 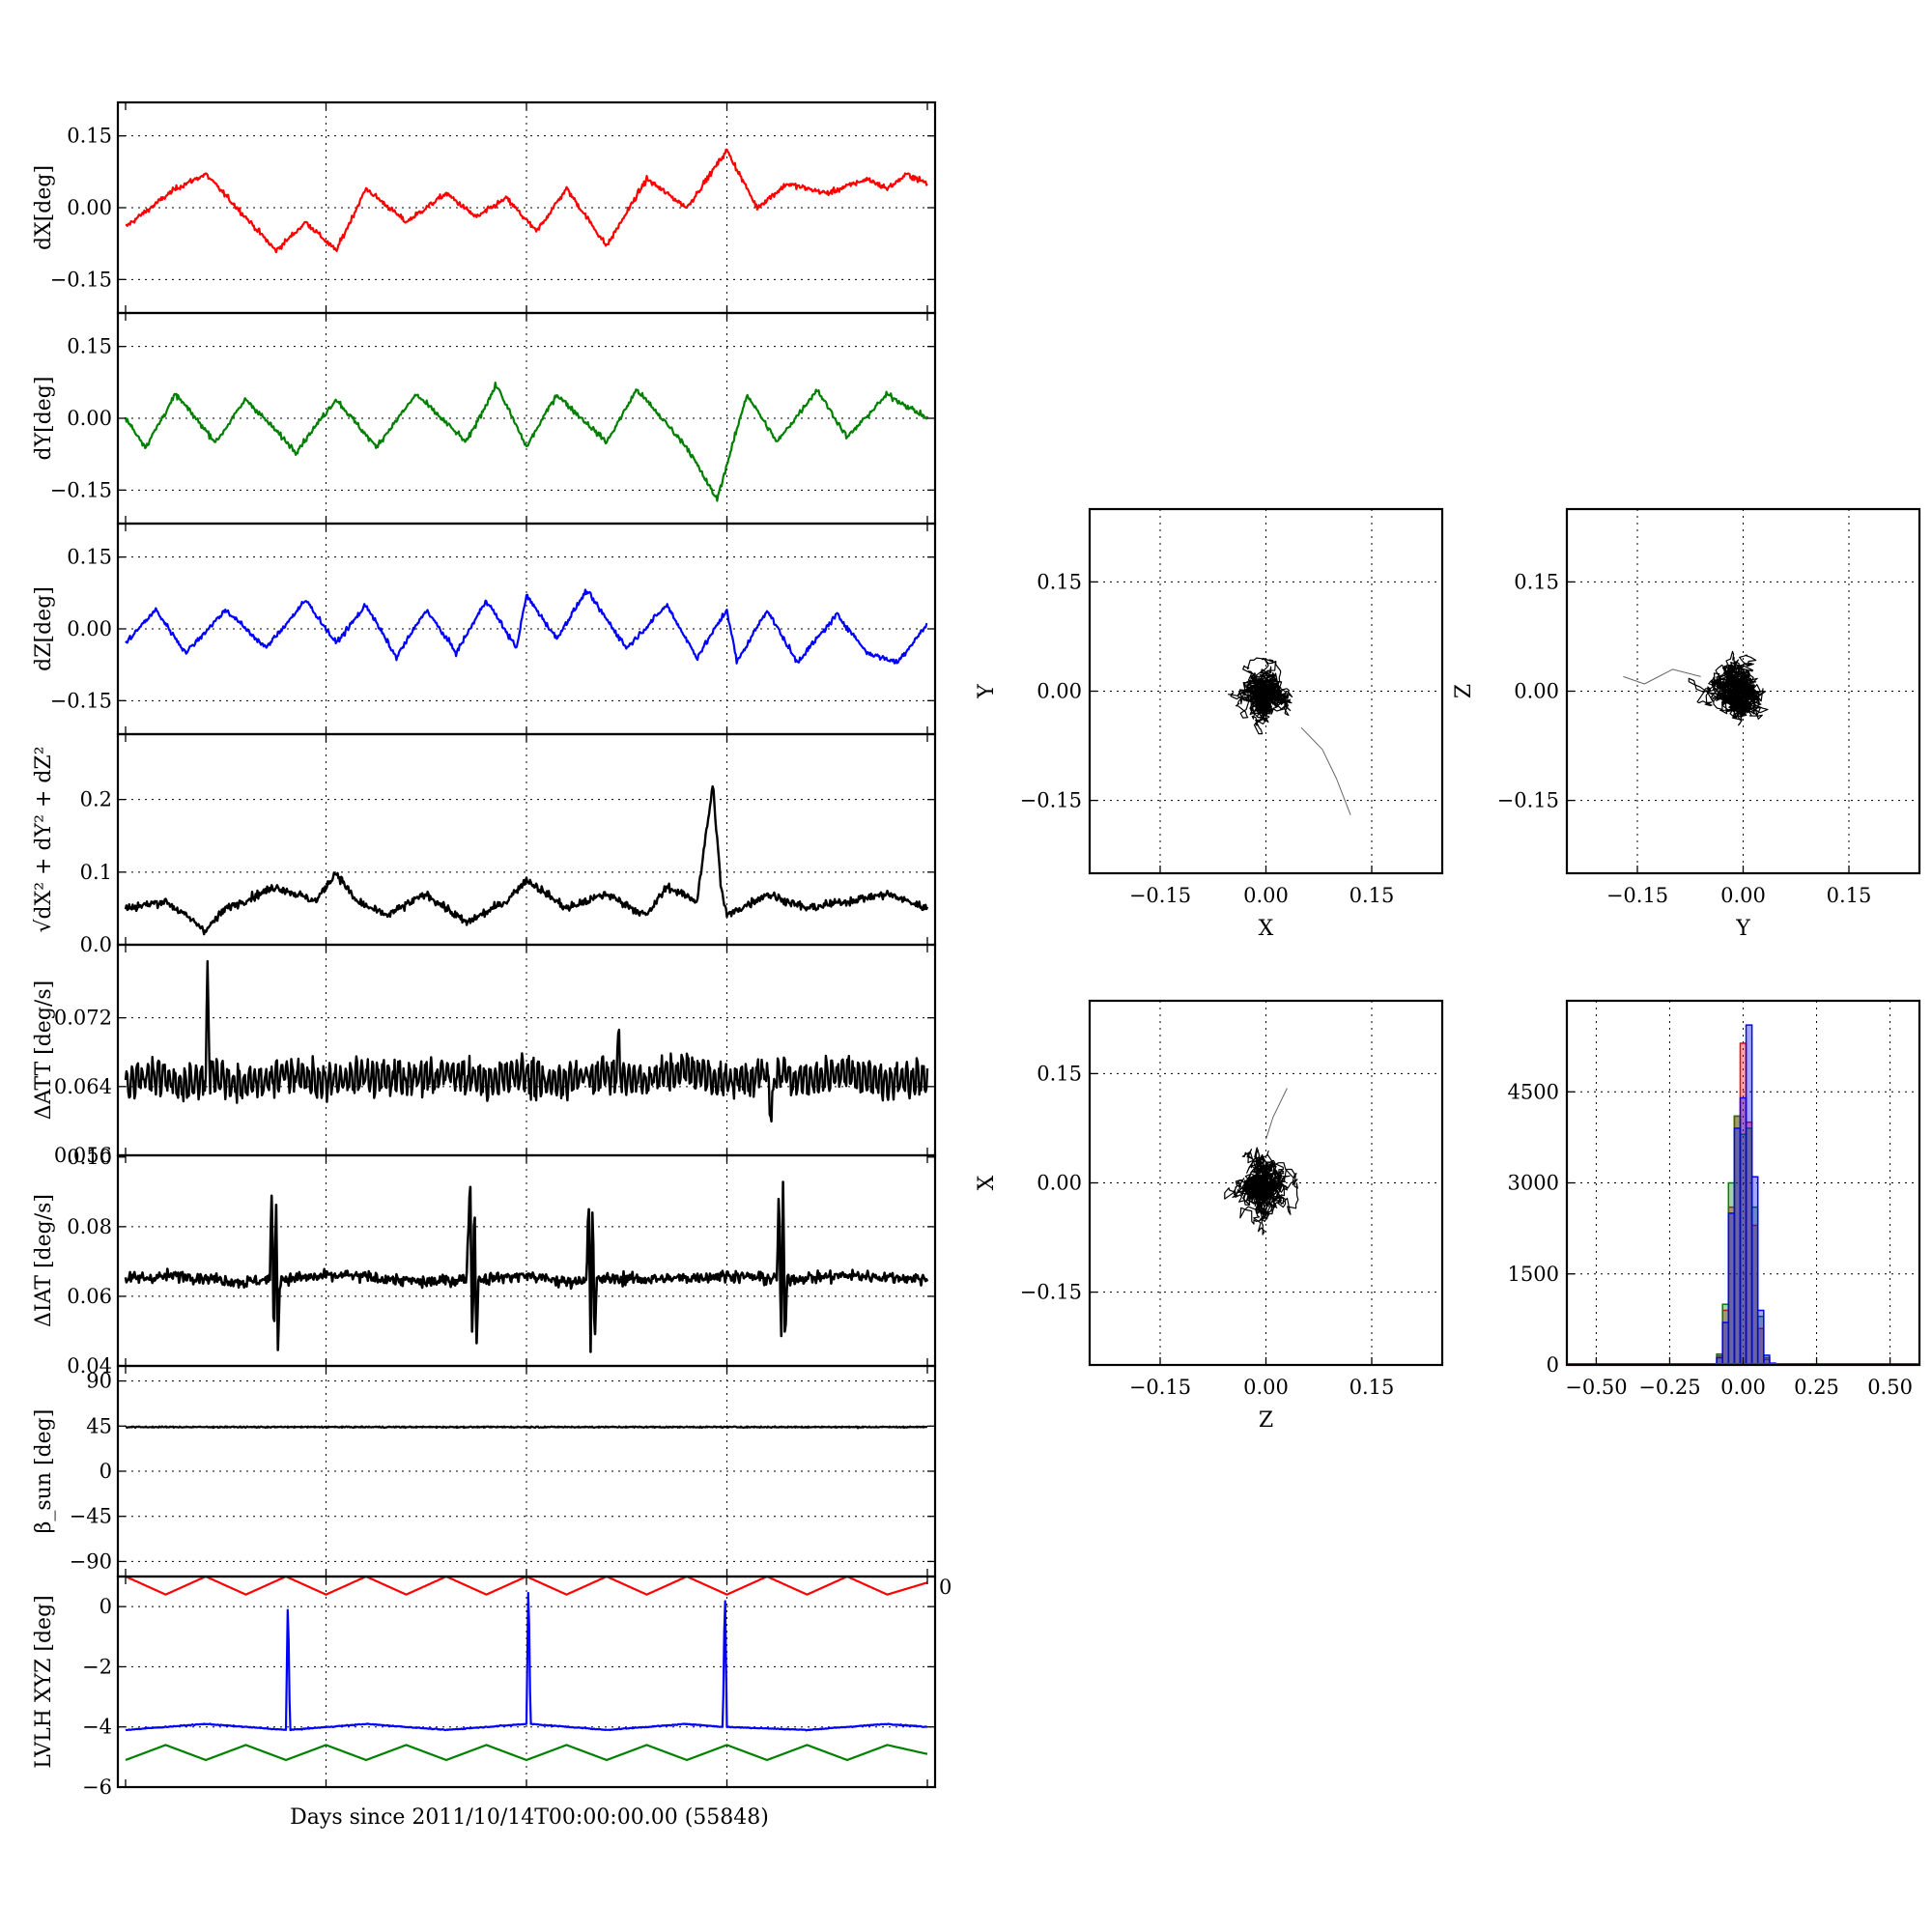 What do you see at coordinates (89, 1296) in the screenshot?
I see `ytick-label: 0.06` at bounding box center [89, 1296].